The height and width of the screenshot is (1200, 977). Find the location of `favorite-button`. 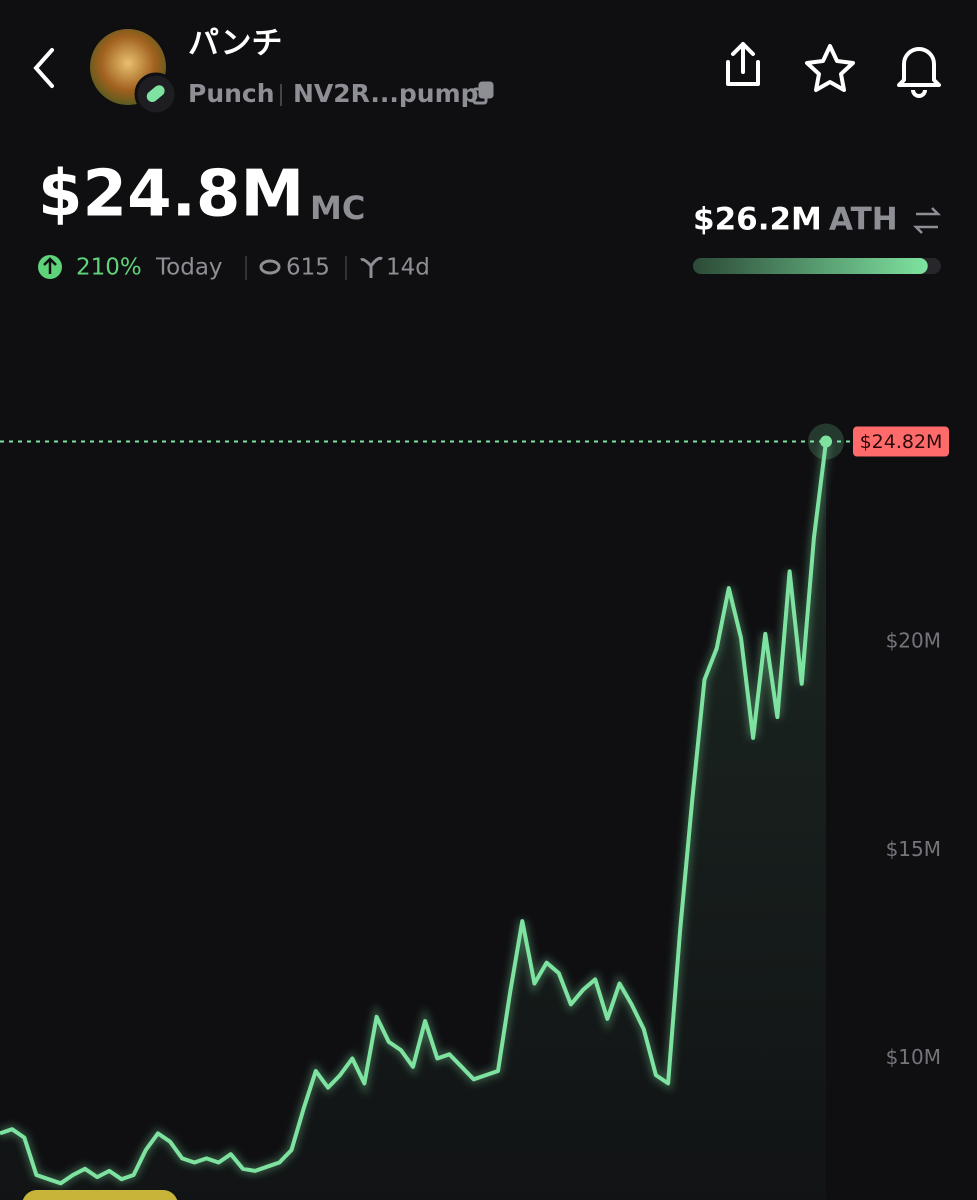

favorite-button is located at coordinates (830, 68).